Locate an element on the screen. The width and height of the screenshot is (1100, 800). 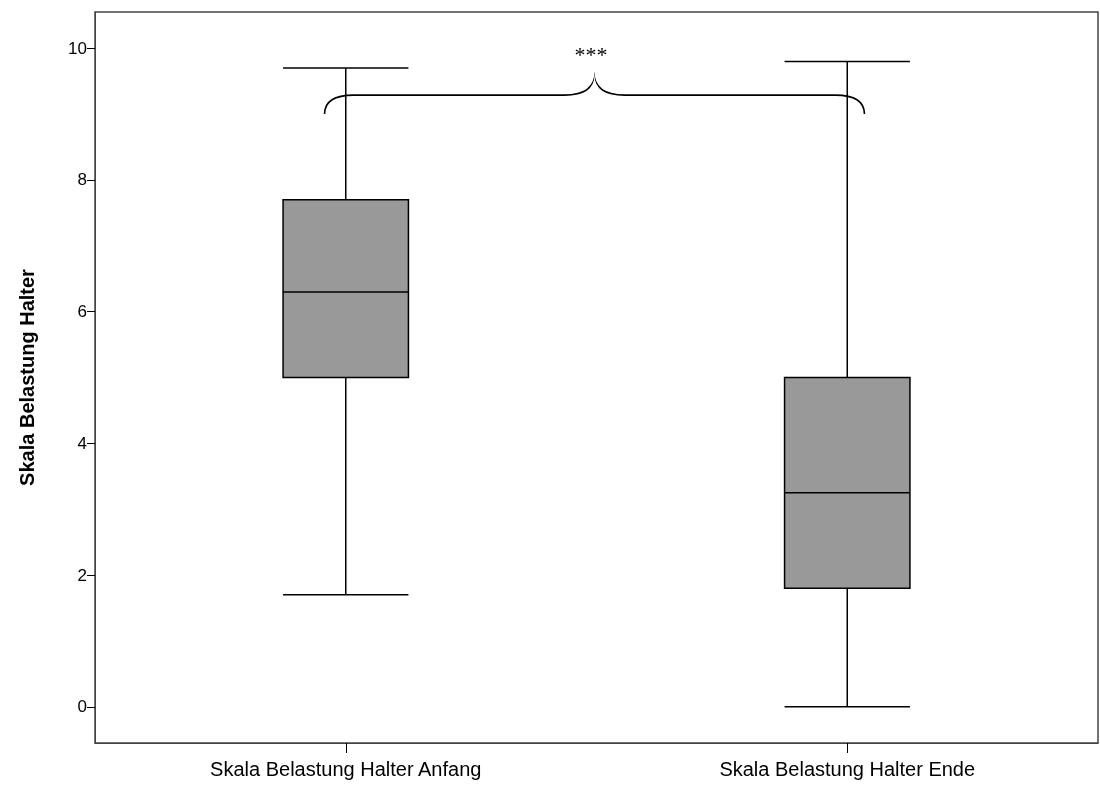
annotation: *** is located at coordinates (591, 54).